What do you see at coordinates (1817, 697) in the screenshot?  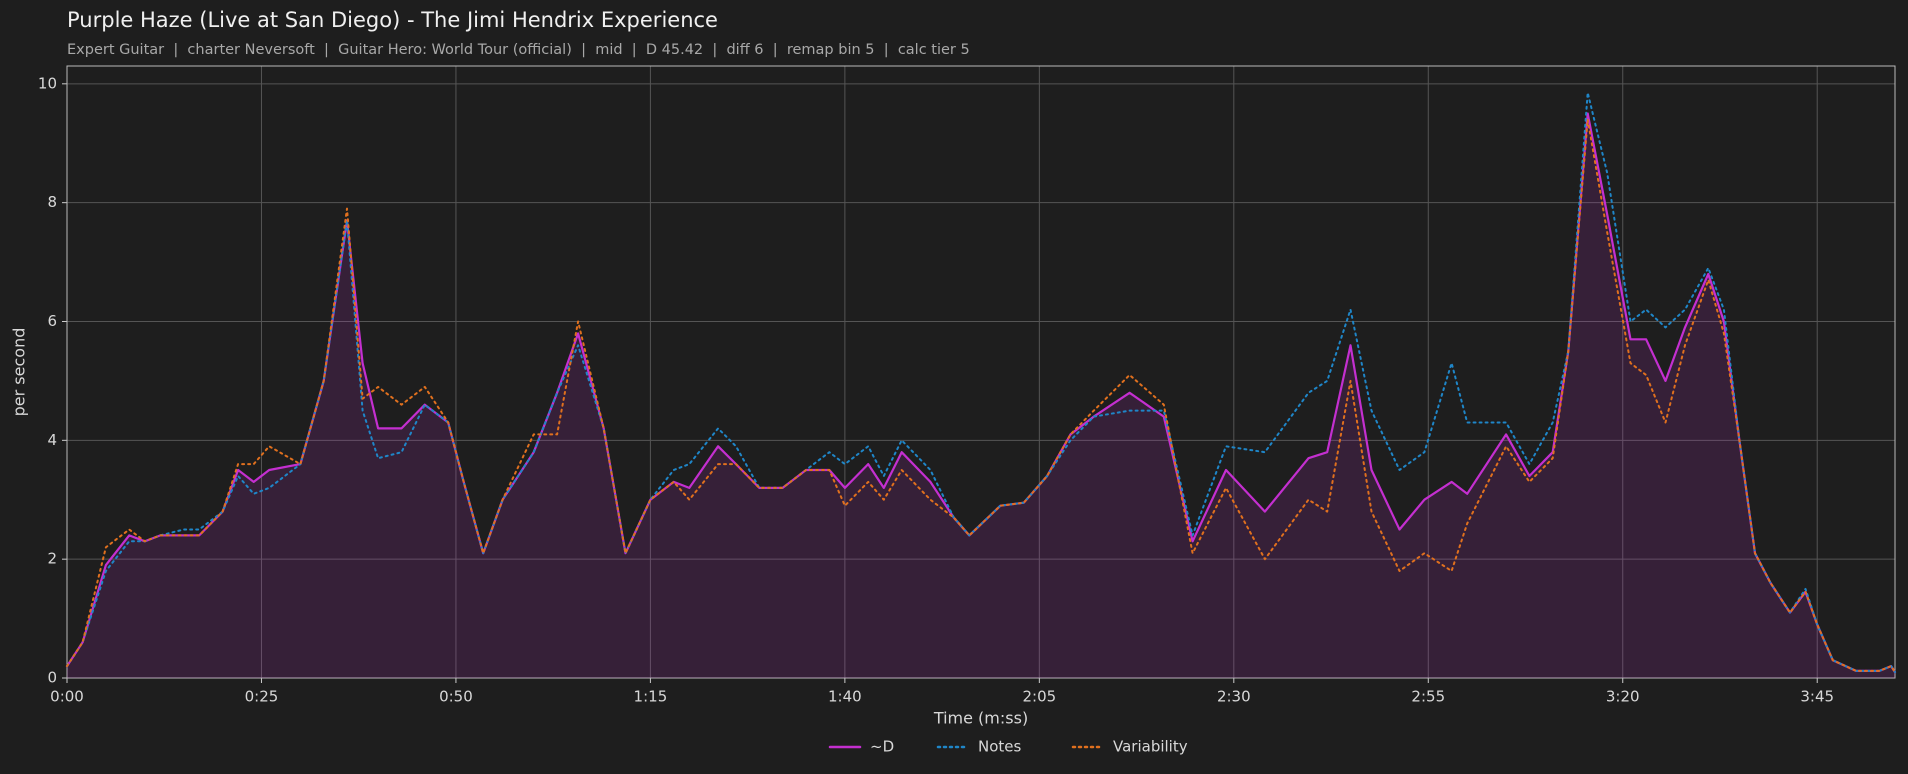 I see `x-tick-label: 3:45` at bounding box center [1817, 697].